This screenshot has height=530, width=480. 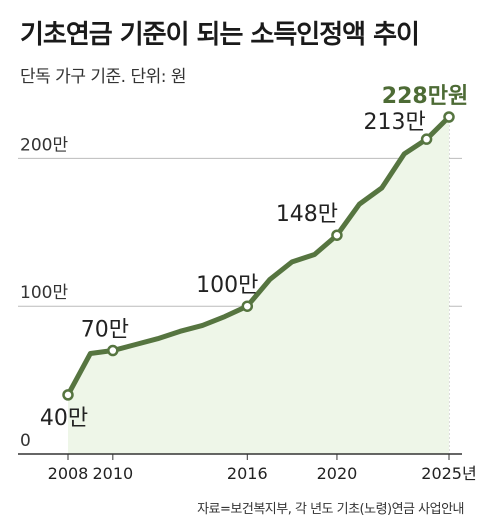 What do you see at coordinates (247, 473) in the screenshot?
I see `x-tick-label: 2016` at bounding box center [247, 473].